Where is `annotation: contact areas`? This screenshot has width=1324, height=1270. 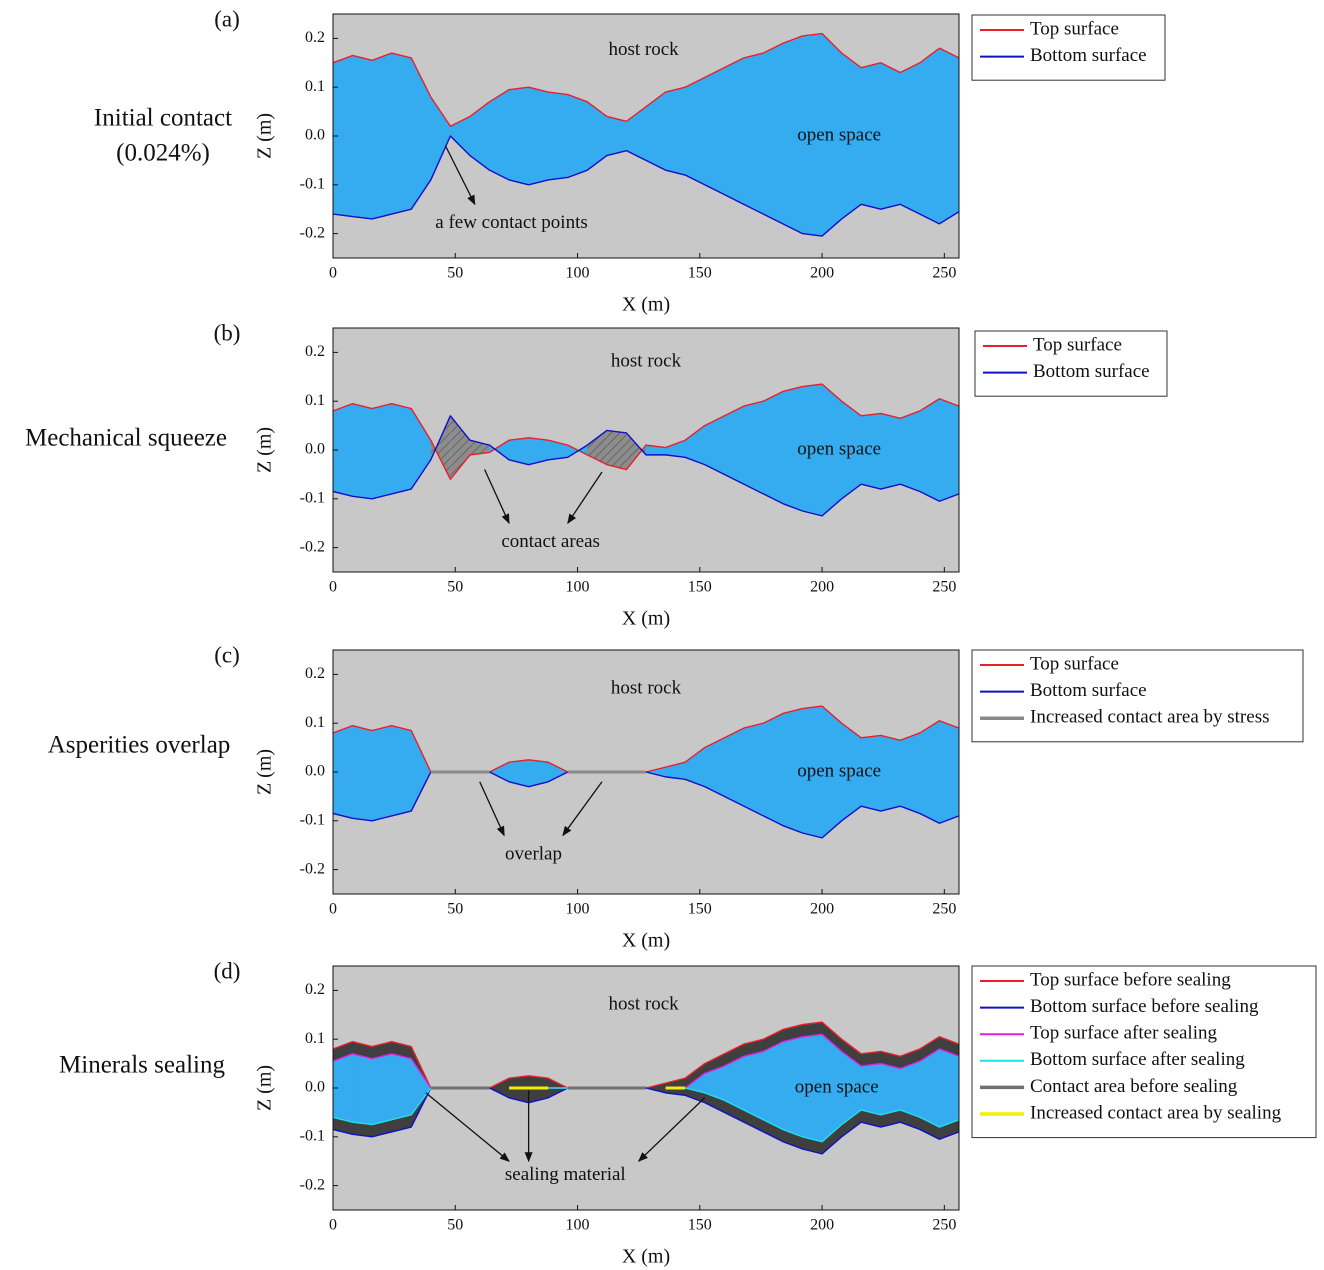
annotation: contact areas is located at coordinates (550, 541).